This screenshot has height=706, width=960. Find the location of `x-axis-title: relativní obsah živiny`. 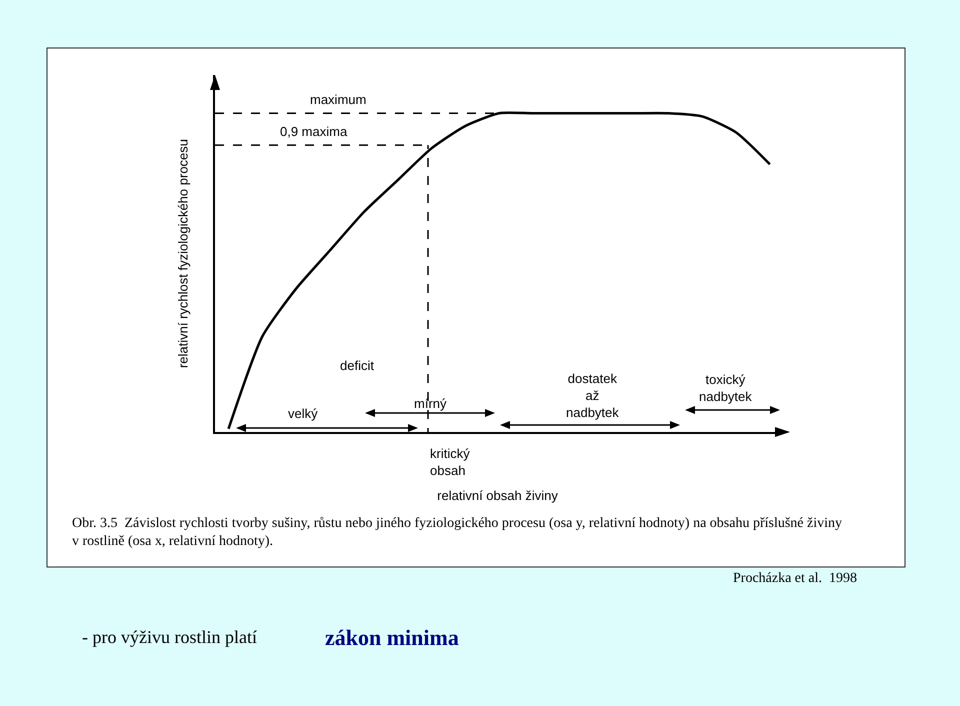

x-axis-title: relativní obsah živiny is located at coordinates (497, 496).